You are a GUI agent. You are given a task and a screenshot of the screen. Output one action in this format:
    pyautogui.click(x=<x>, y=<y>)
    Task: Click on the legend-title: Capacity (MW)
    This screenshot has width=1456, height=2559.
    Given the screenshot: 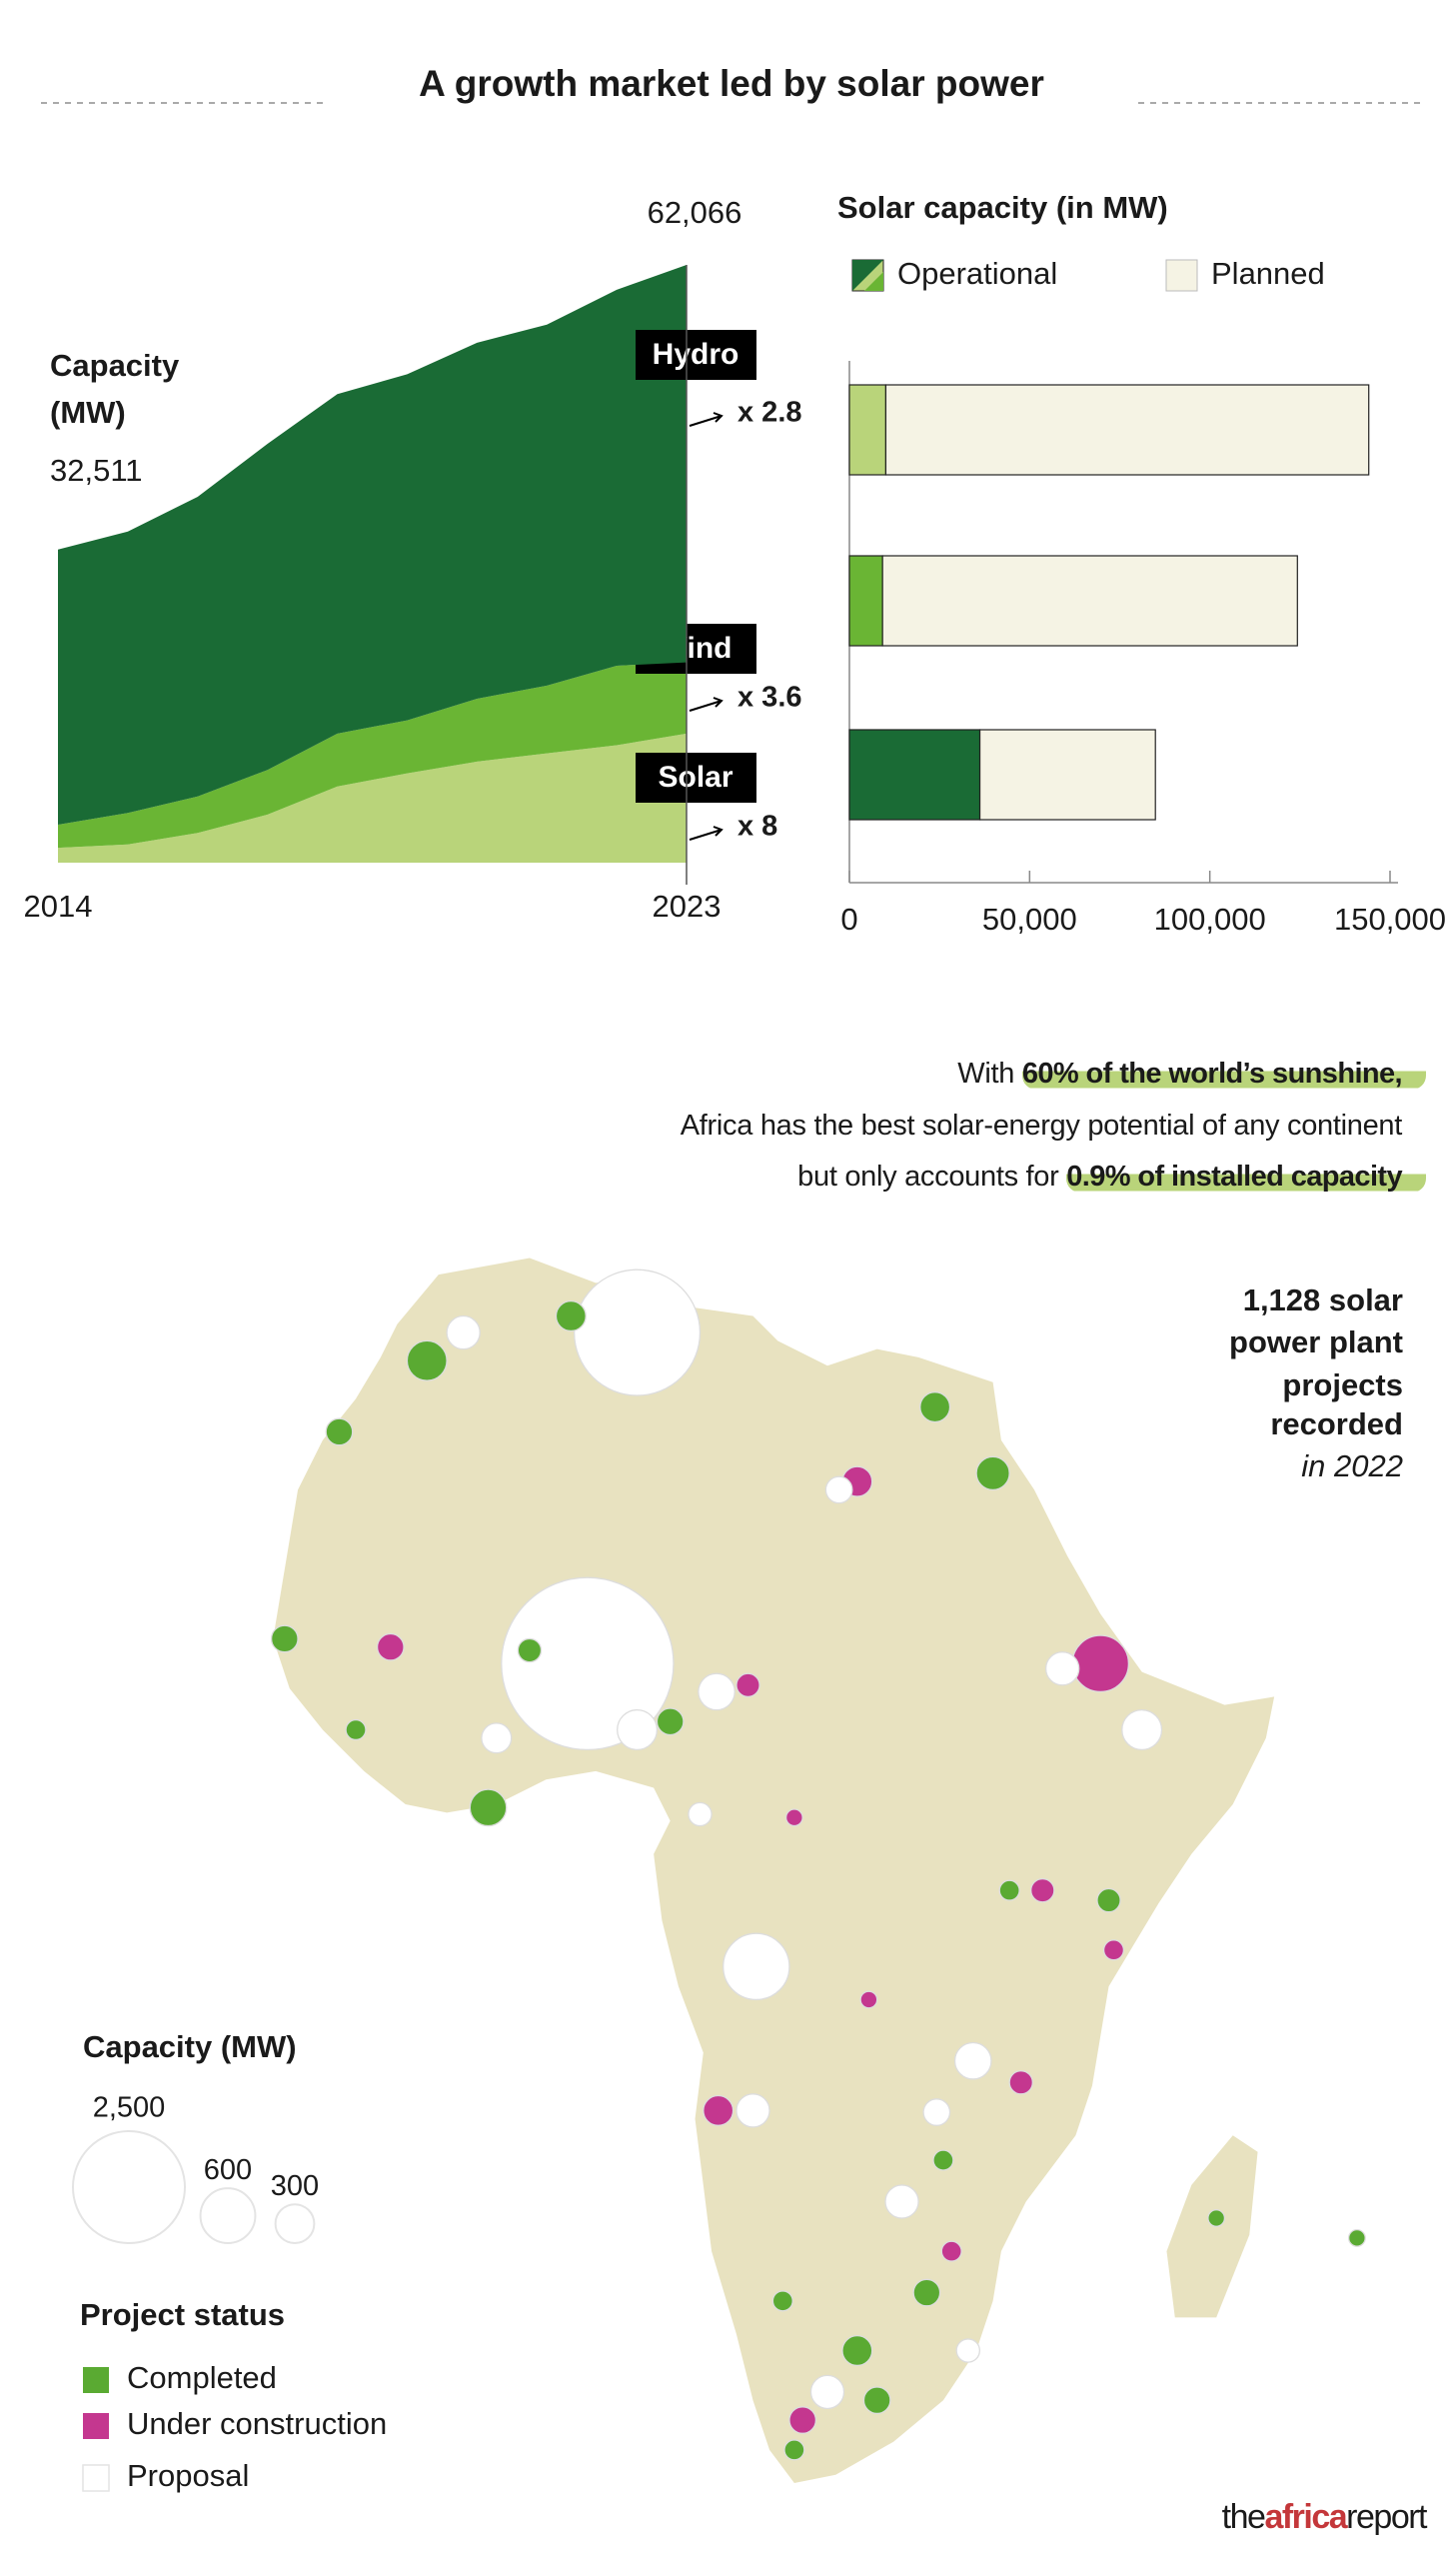 What is the action you would take?
    pyautogui.click(x=190, y=2046)
    